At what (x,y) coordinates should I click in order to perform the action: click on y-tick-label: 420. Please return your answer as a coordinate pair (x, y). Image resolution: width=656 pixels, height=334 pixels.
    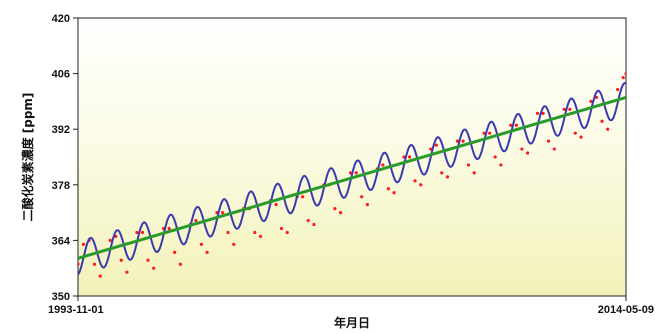
    Looking at the image, I should click on (61, 19).